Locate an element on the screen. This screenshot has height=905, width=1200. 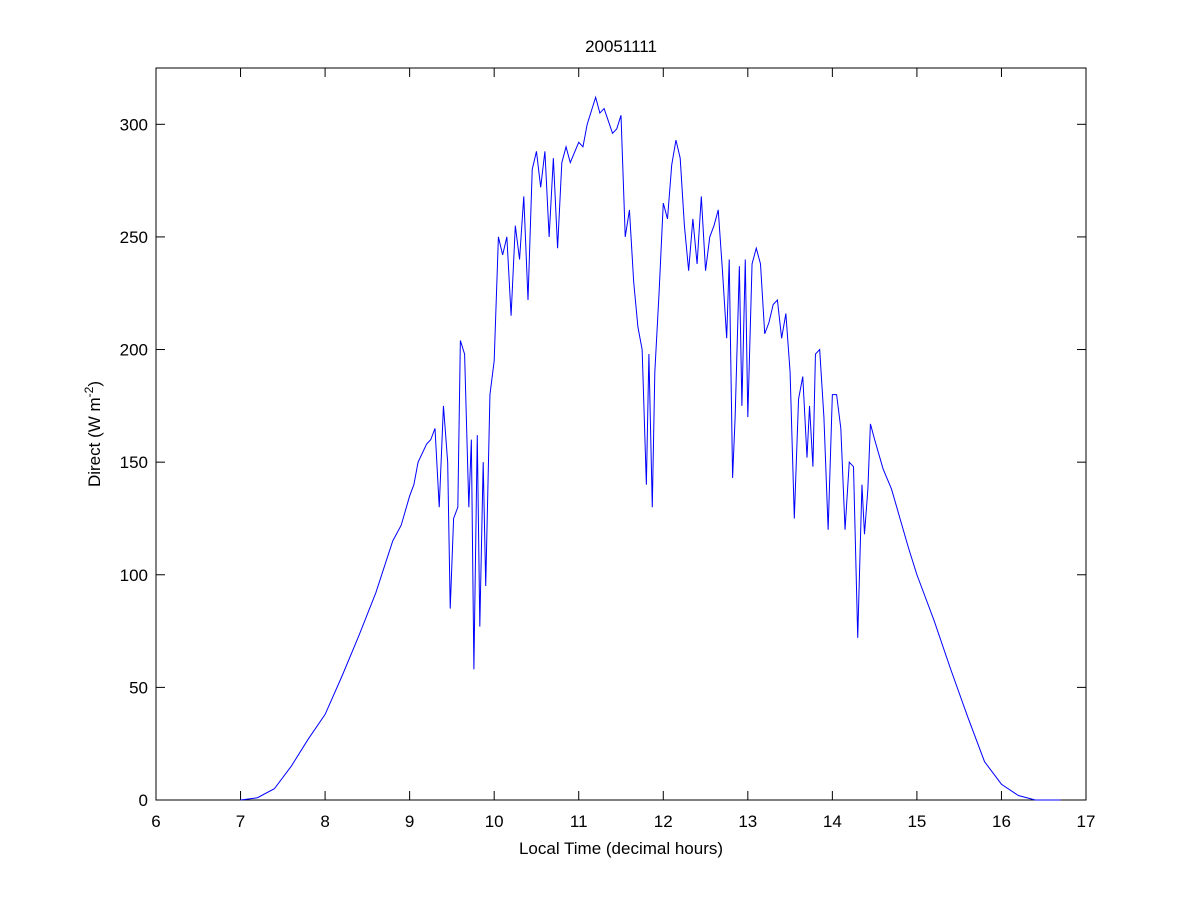
y-label-suffix: ) is located at coordinates (94, 384).